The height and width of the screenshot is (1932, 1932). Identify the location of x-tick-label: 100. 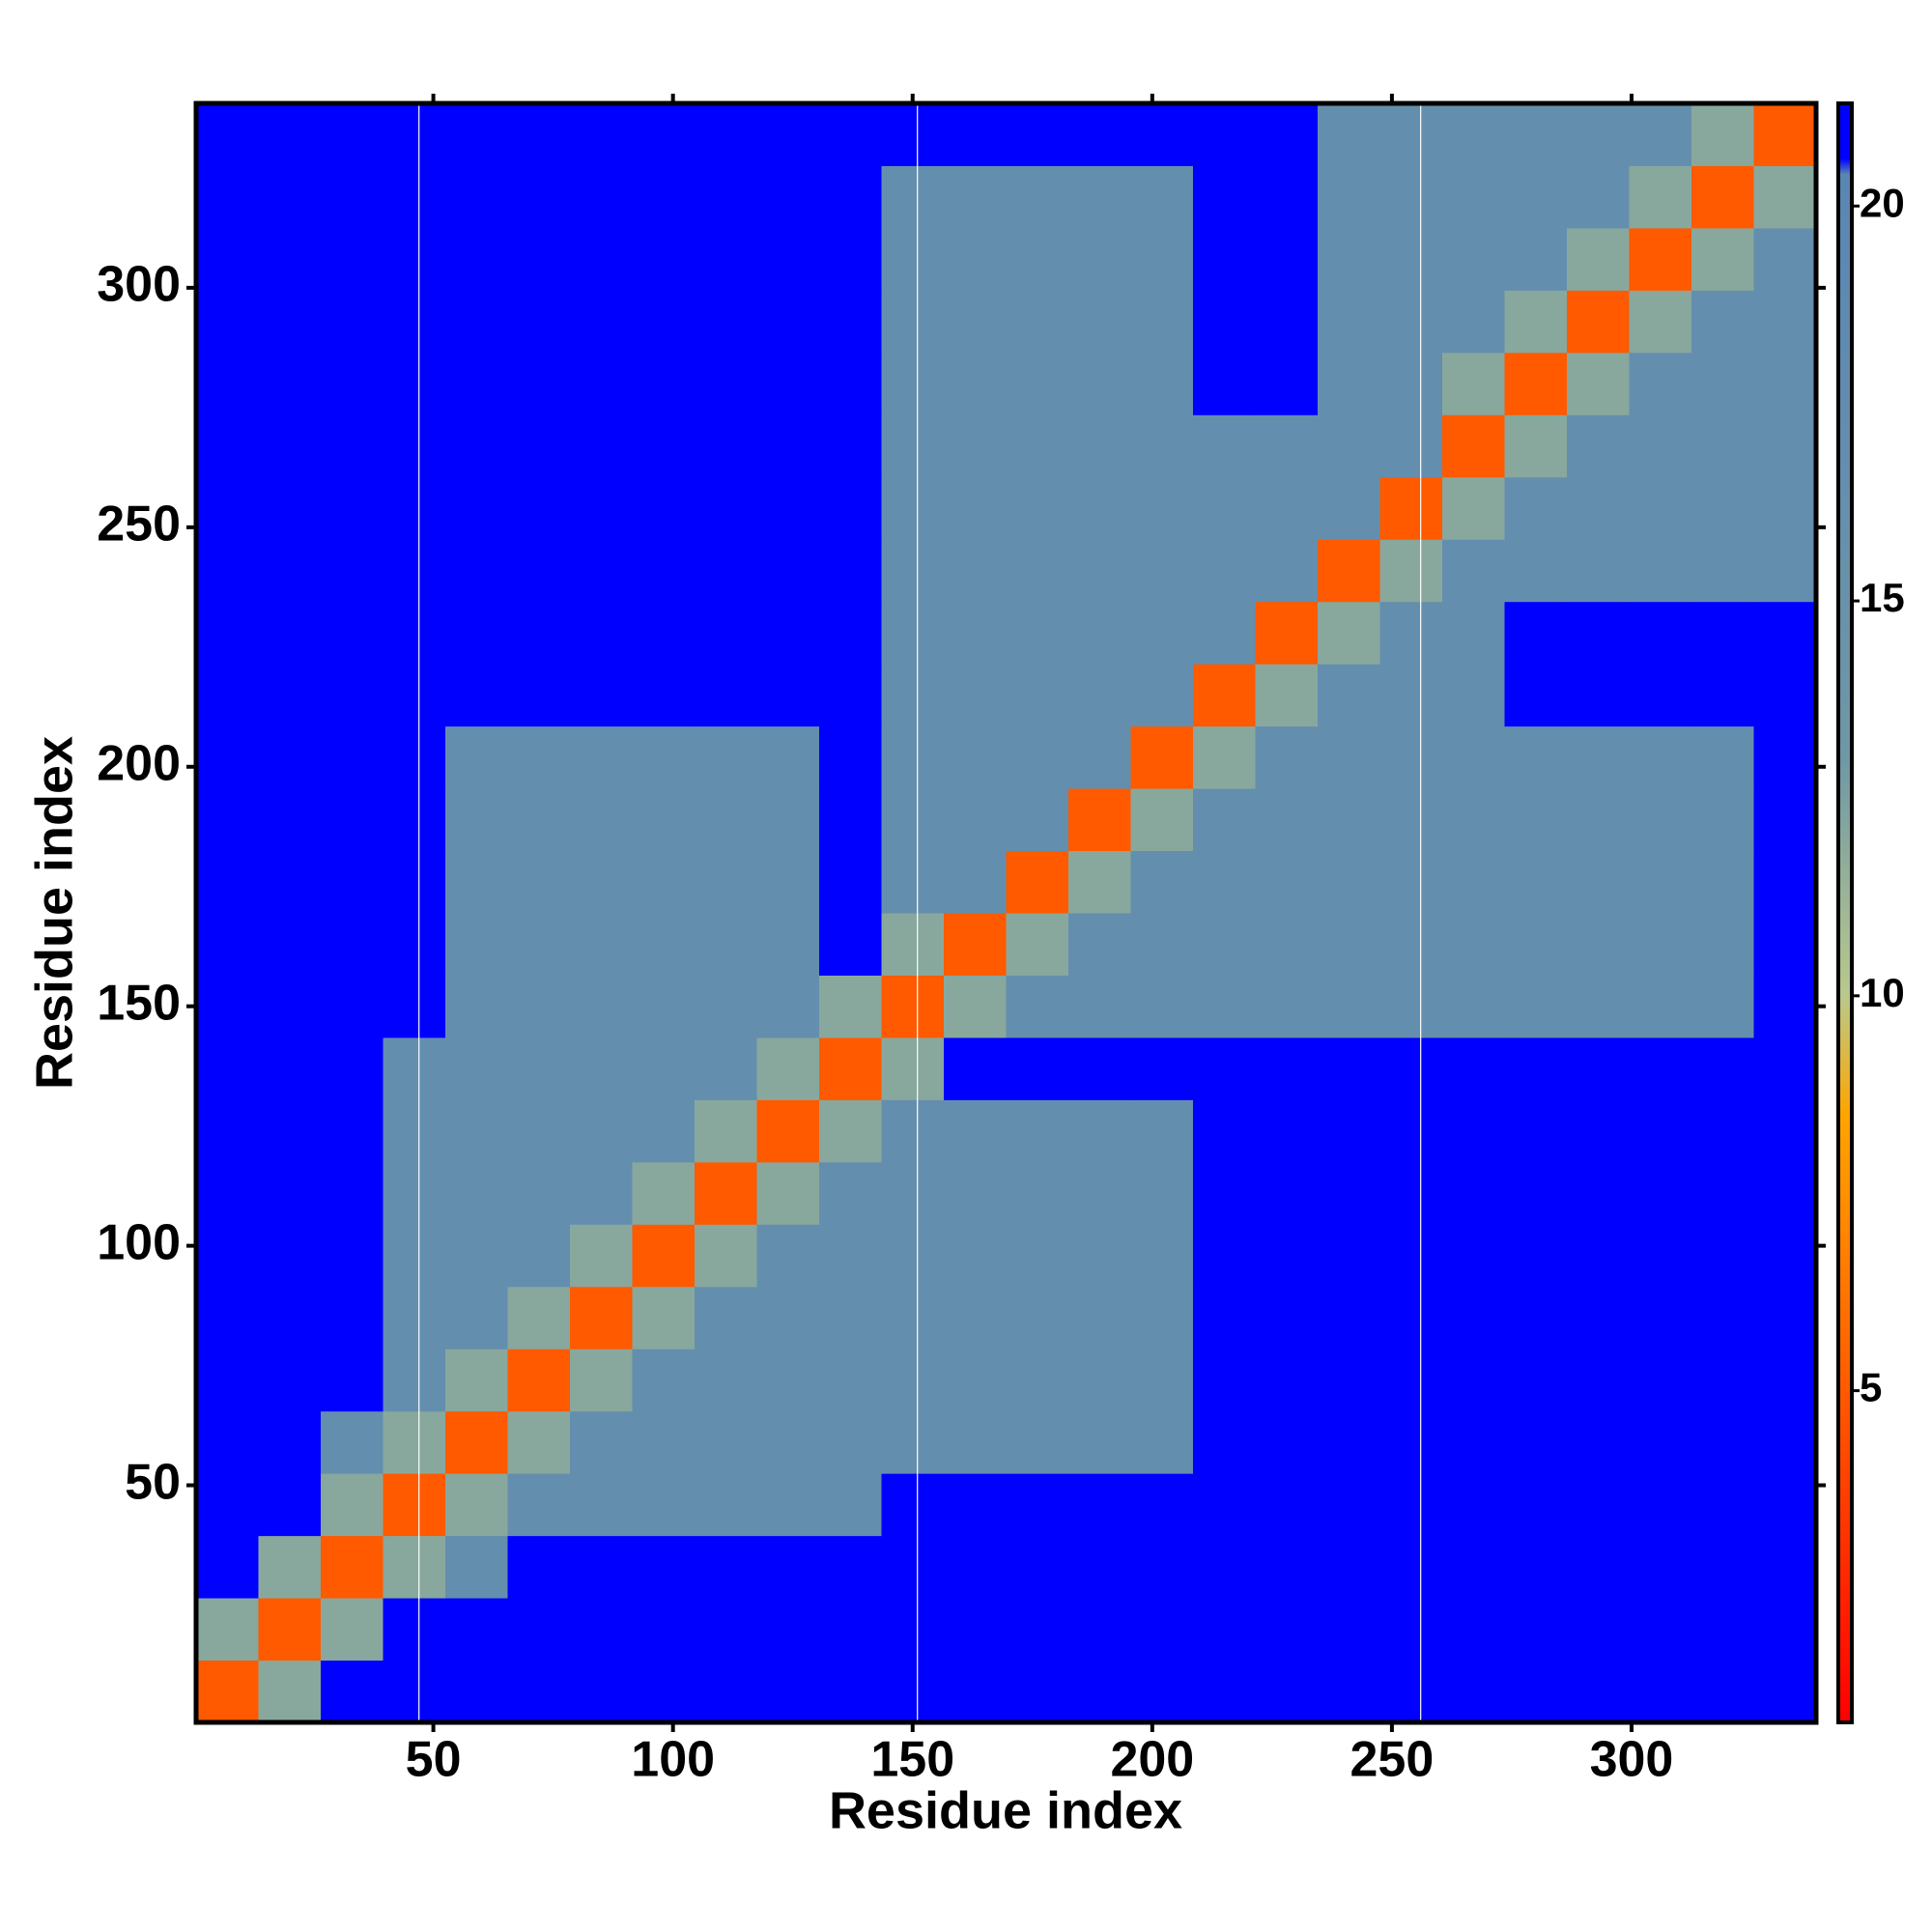
(673, 1760).